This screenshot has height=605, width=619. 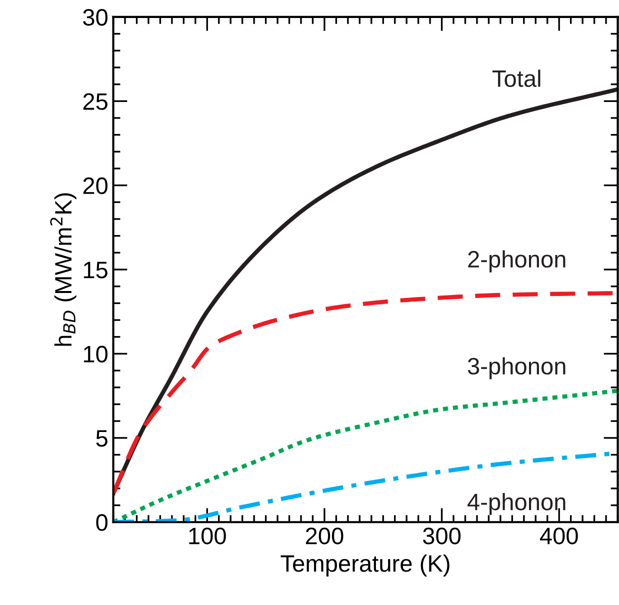 I want to click on y-tick-label: 10, so click(x=96, y=354).